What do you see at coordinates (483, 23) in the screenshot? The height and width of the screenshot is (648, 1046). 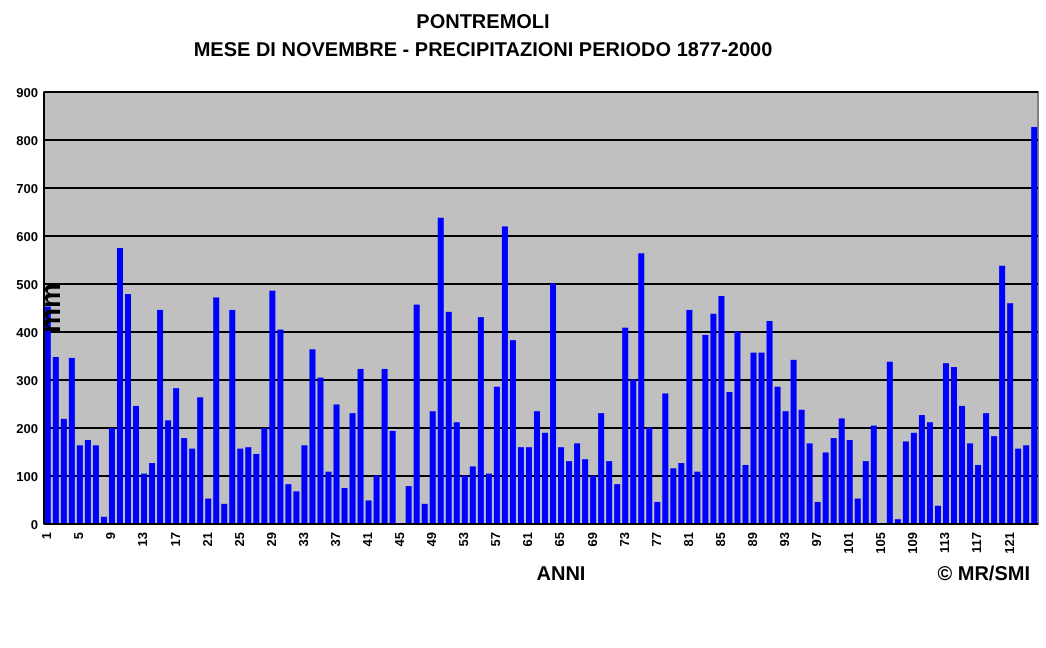 I see `chart-title: PONTREMOLI` at bounding box center [483, 23].